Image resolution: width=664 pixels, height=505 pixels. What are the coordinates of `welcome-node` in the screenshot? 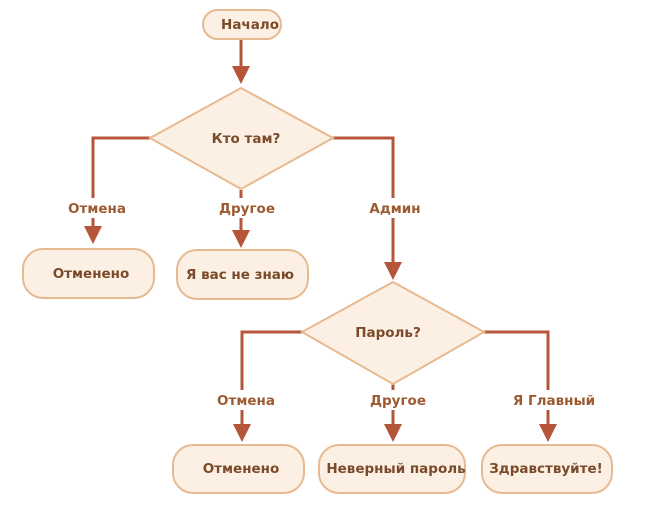 It's located at (547, 469).